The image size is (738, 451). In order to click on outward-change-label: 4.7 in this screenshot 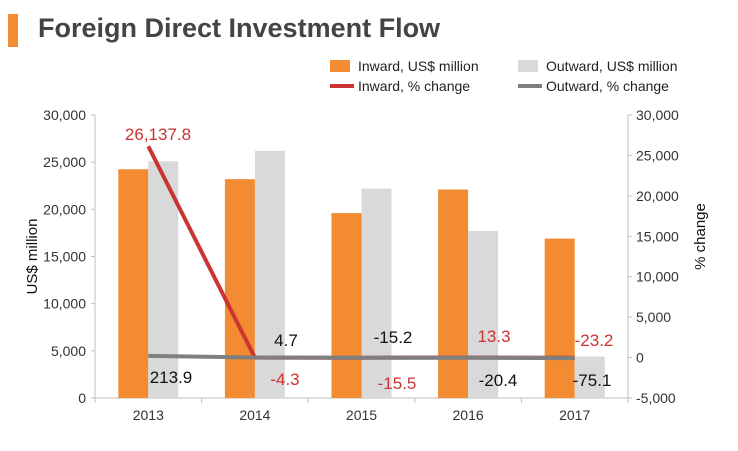, I will do `click(286, 340)`.